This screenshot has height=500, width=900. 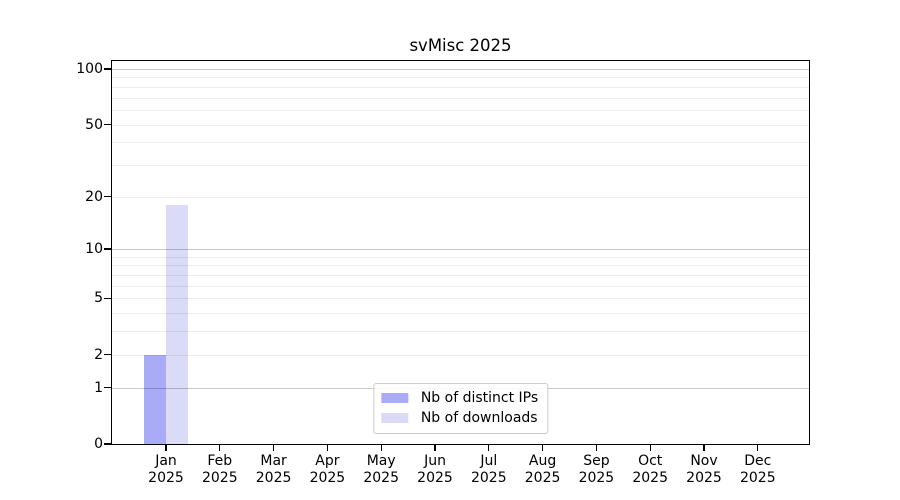 I want to click on month-name: Jan, so click(x=166, y=461).